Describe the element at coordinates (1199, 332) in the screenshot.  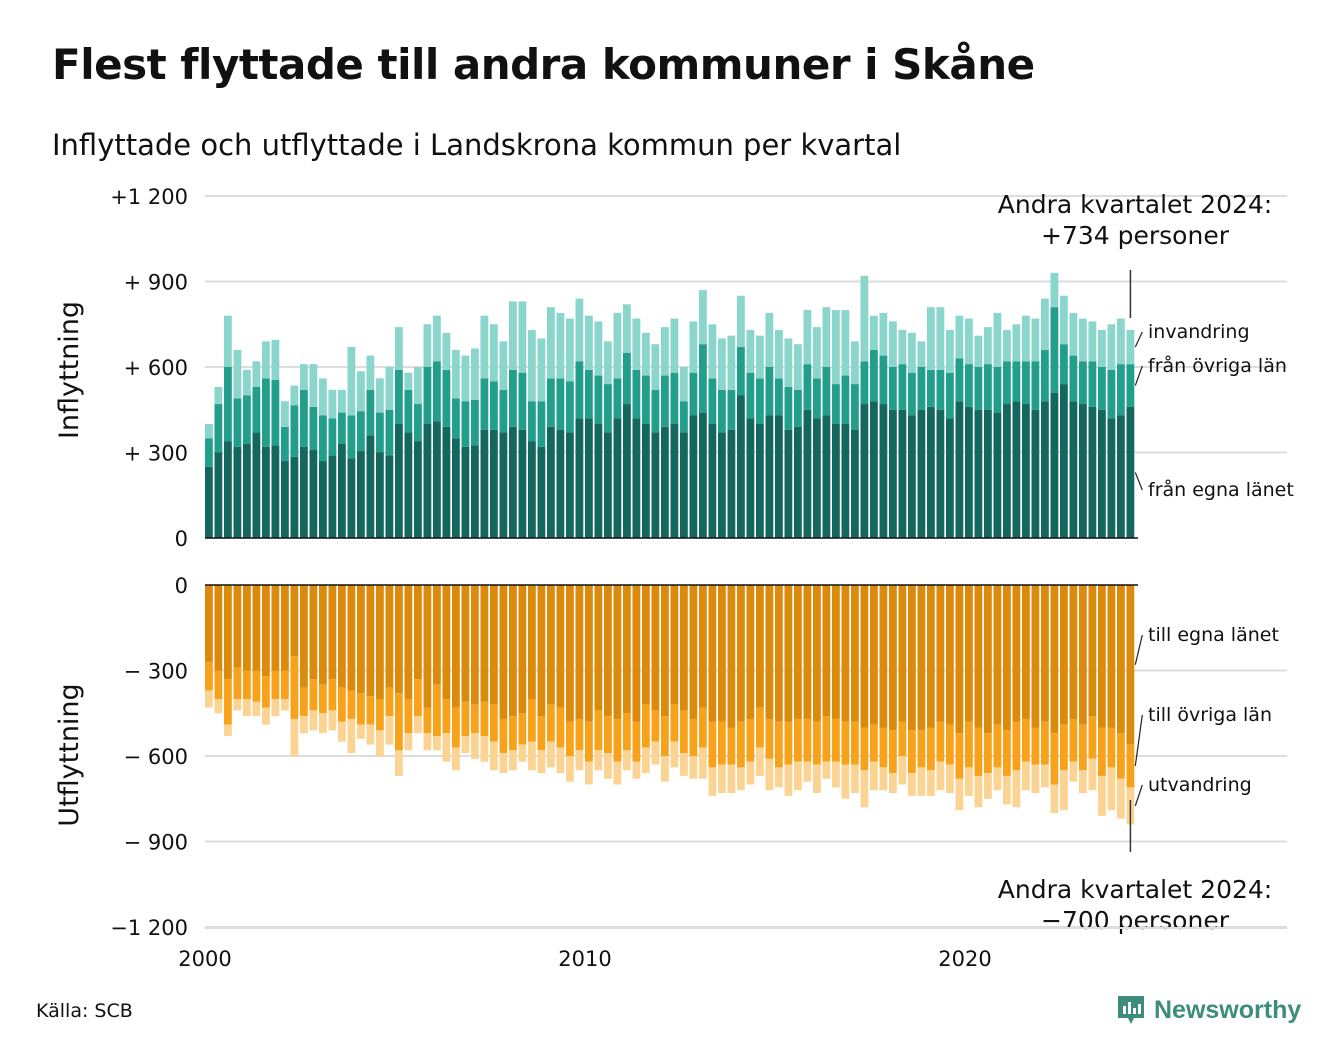
I see `series-label: invandring` at that location.